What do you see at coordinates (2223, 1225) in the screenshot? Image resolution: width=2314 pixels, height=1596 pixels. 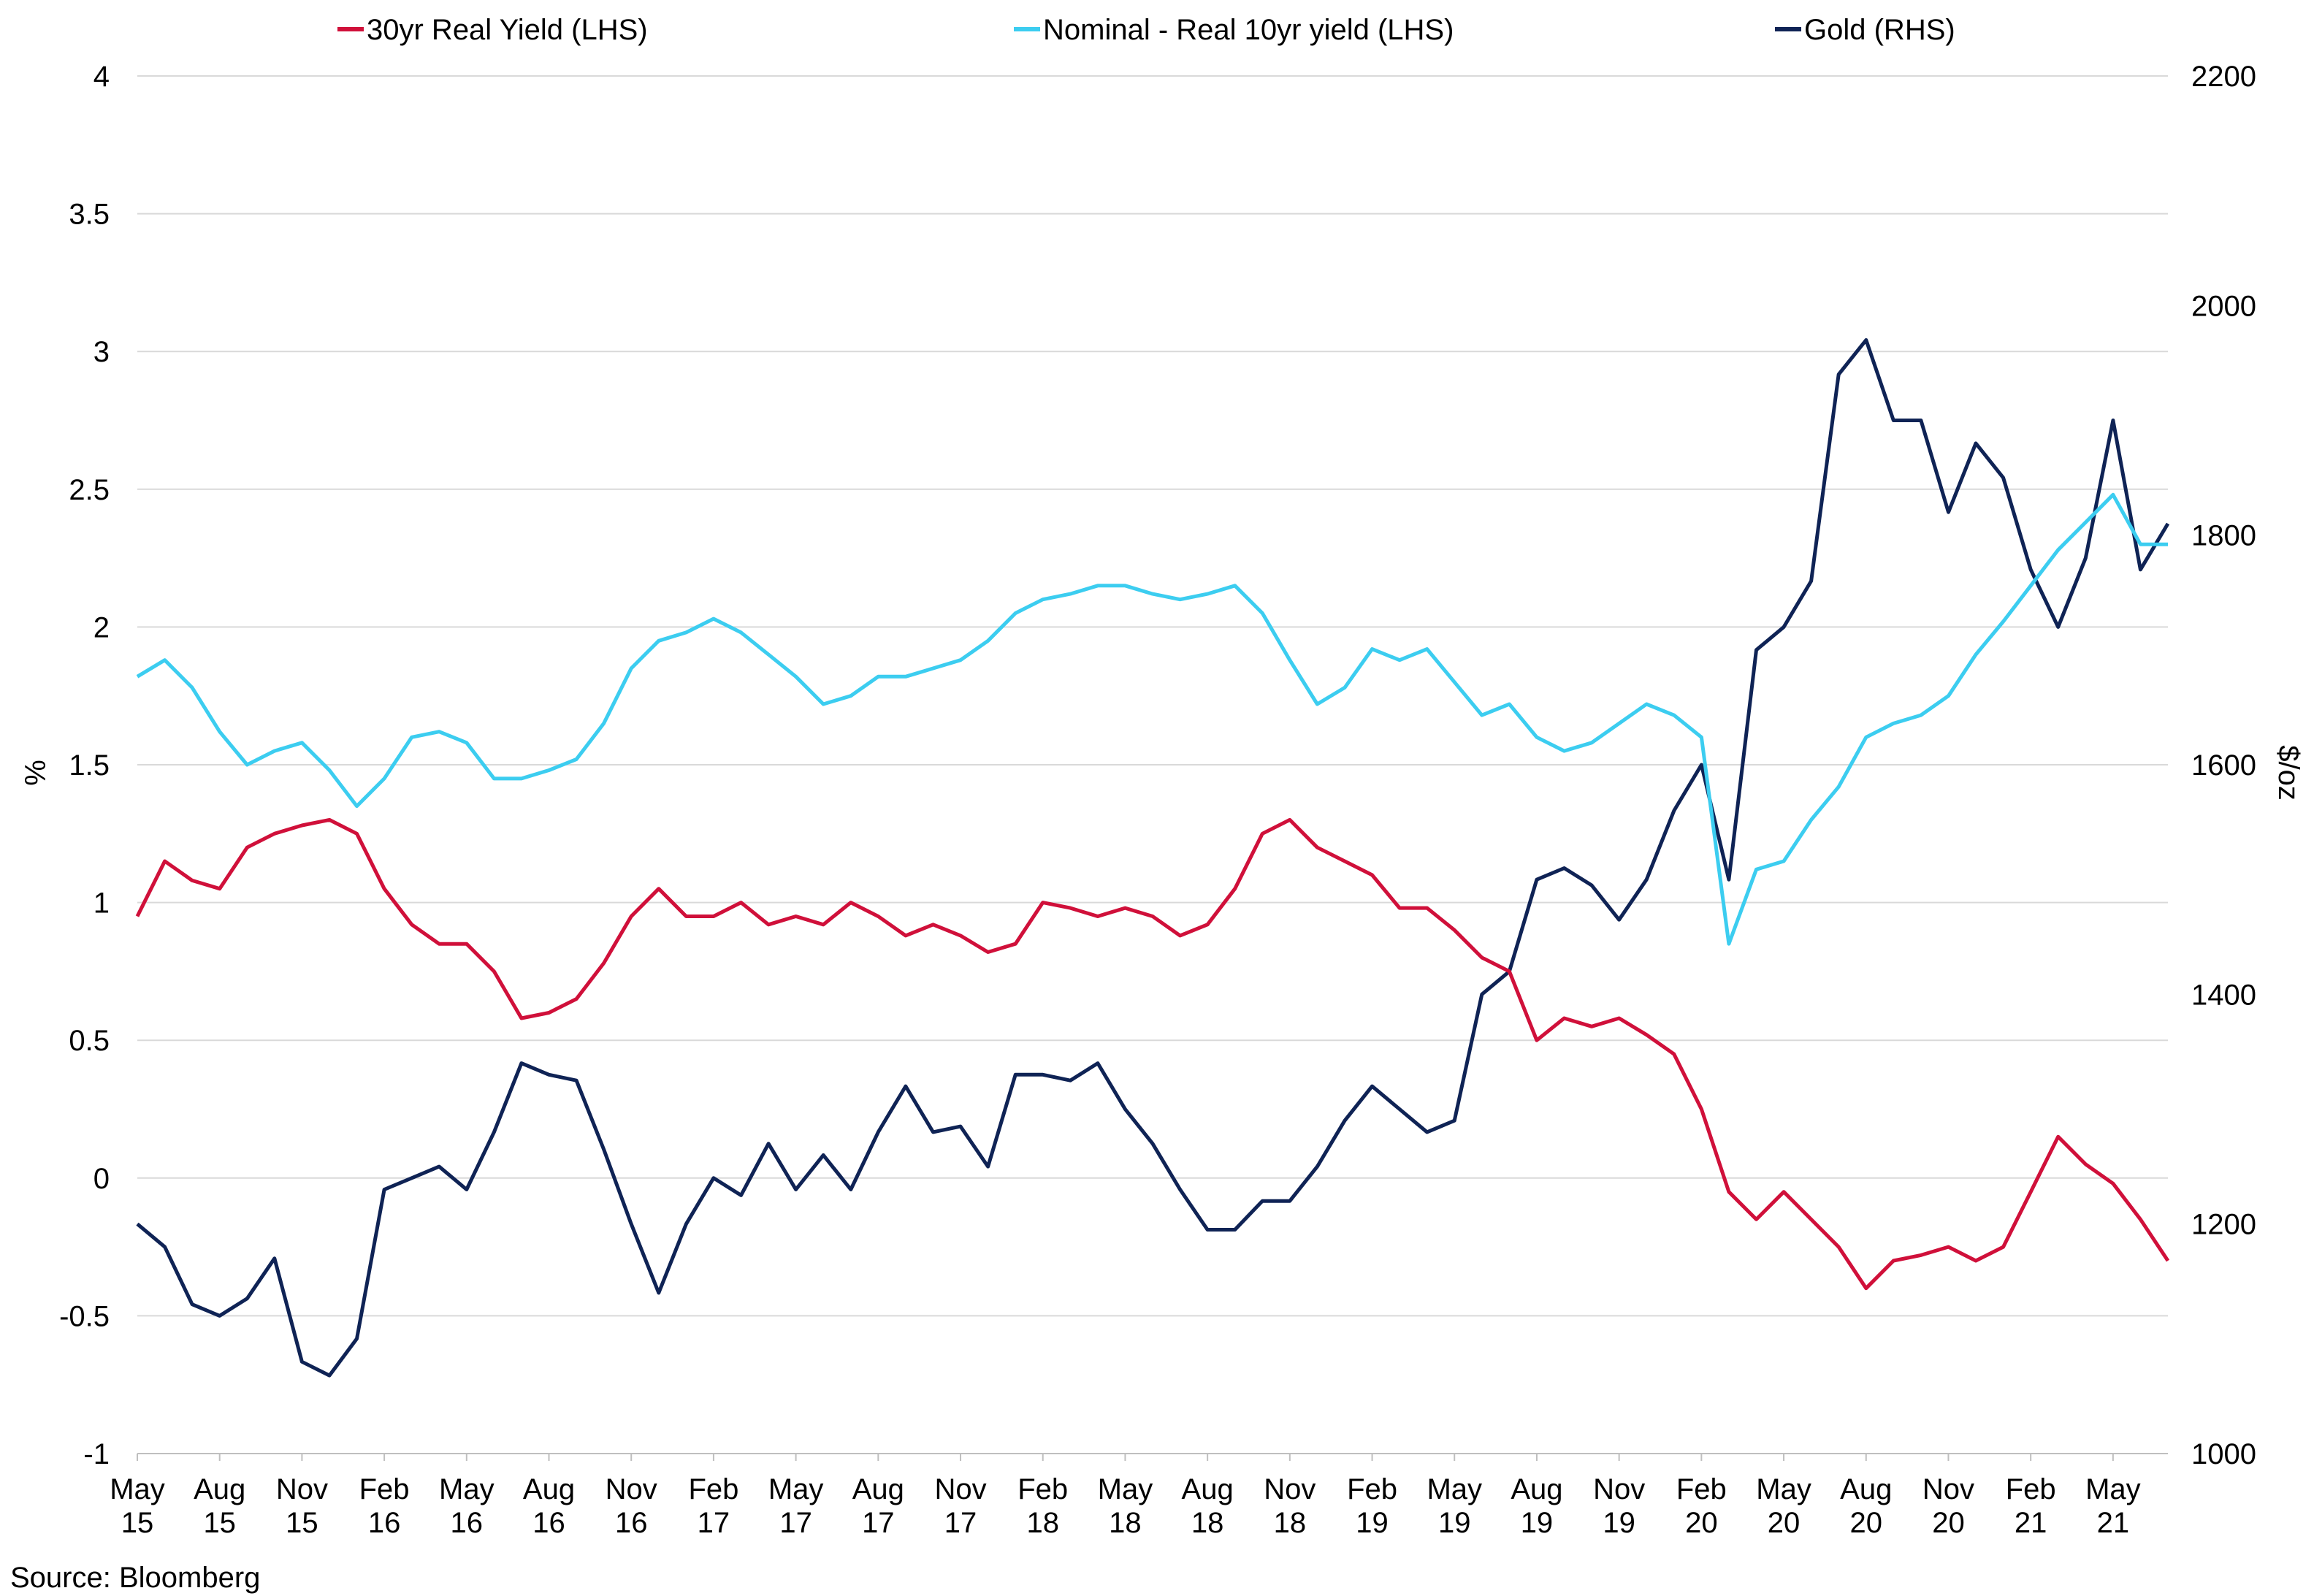 I see `y-right-tick-label: 1200` at bounding box center [2223, 1225].